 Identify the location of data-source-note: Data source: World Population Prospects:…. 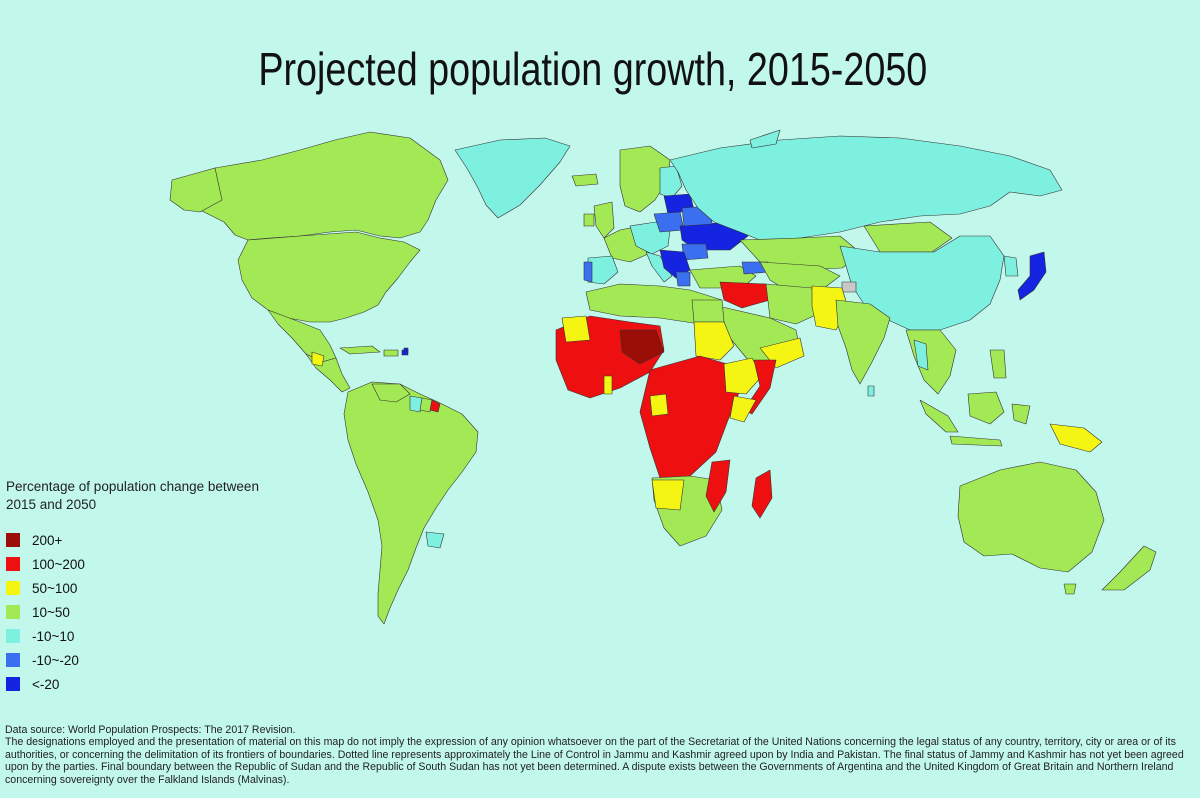
(150, 730).